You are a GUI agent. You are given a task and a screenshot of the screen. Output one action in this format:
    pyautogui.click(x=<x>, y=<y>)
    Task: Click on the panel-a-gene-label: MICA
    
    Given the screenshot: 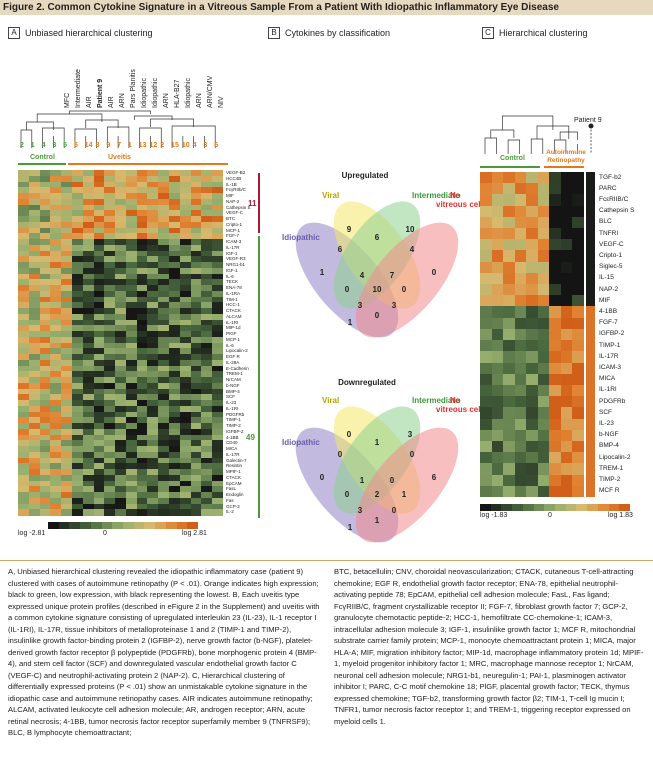 What is the action you would take?
    pyautogui.click(x=232, y=448)
    